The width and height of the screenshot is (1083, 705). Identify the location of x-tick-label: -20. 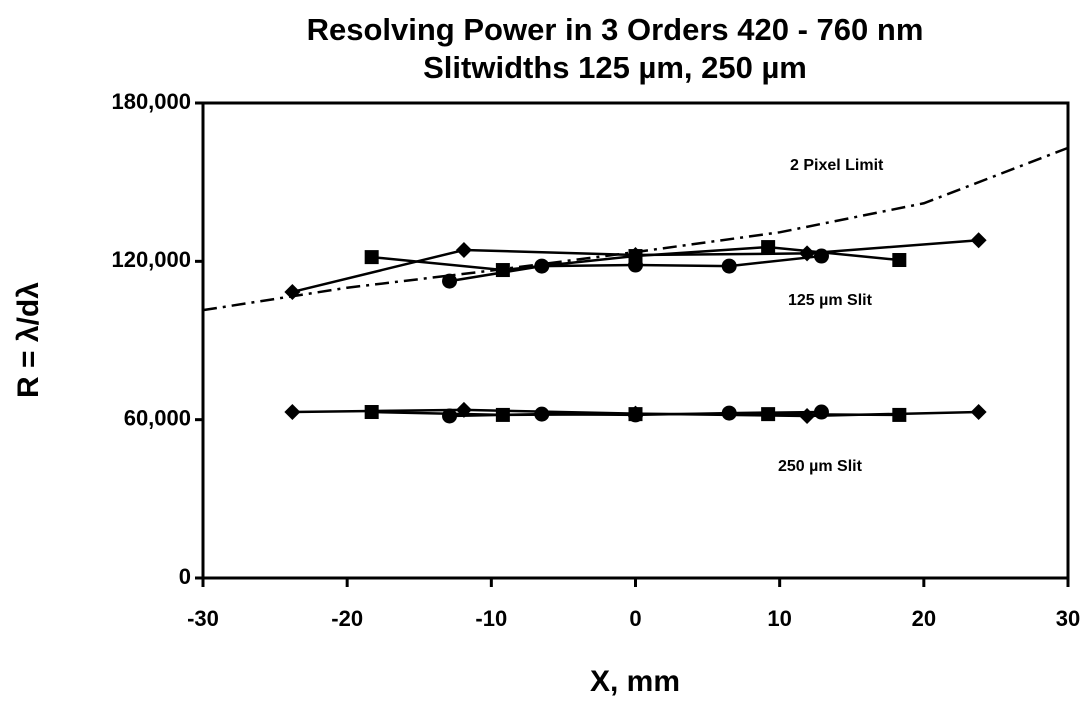
(347, 618).